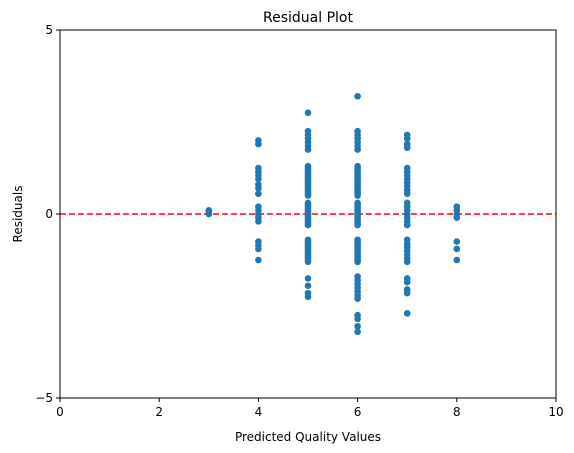 Image resolution: width=574 pixels, height=453 pixels. What do you see at coordinates (555, 412) in the screenshot?
I see `x-tick-label: 10` at bounding box center [555, 412].